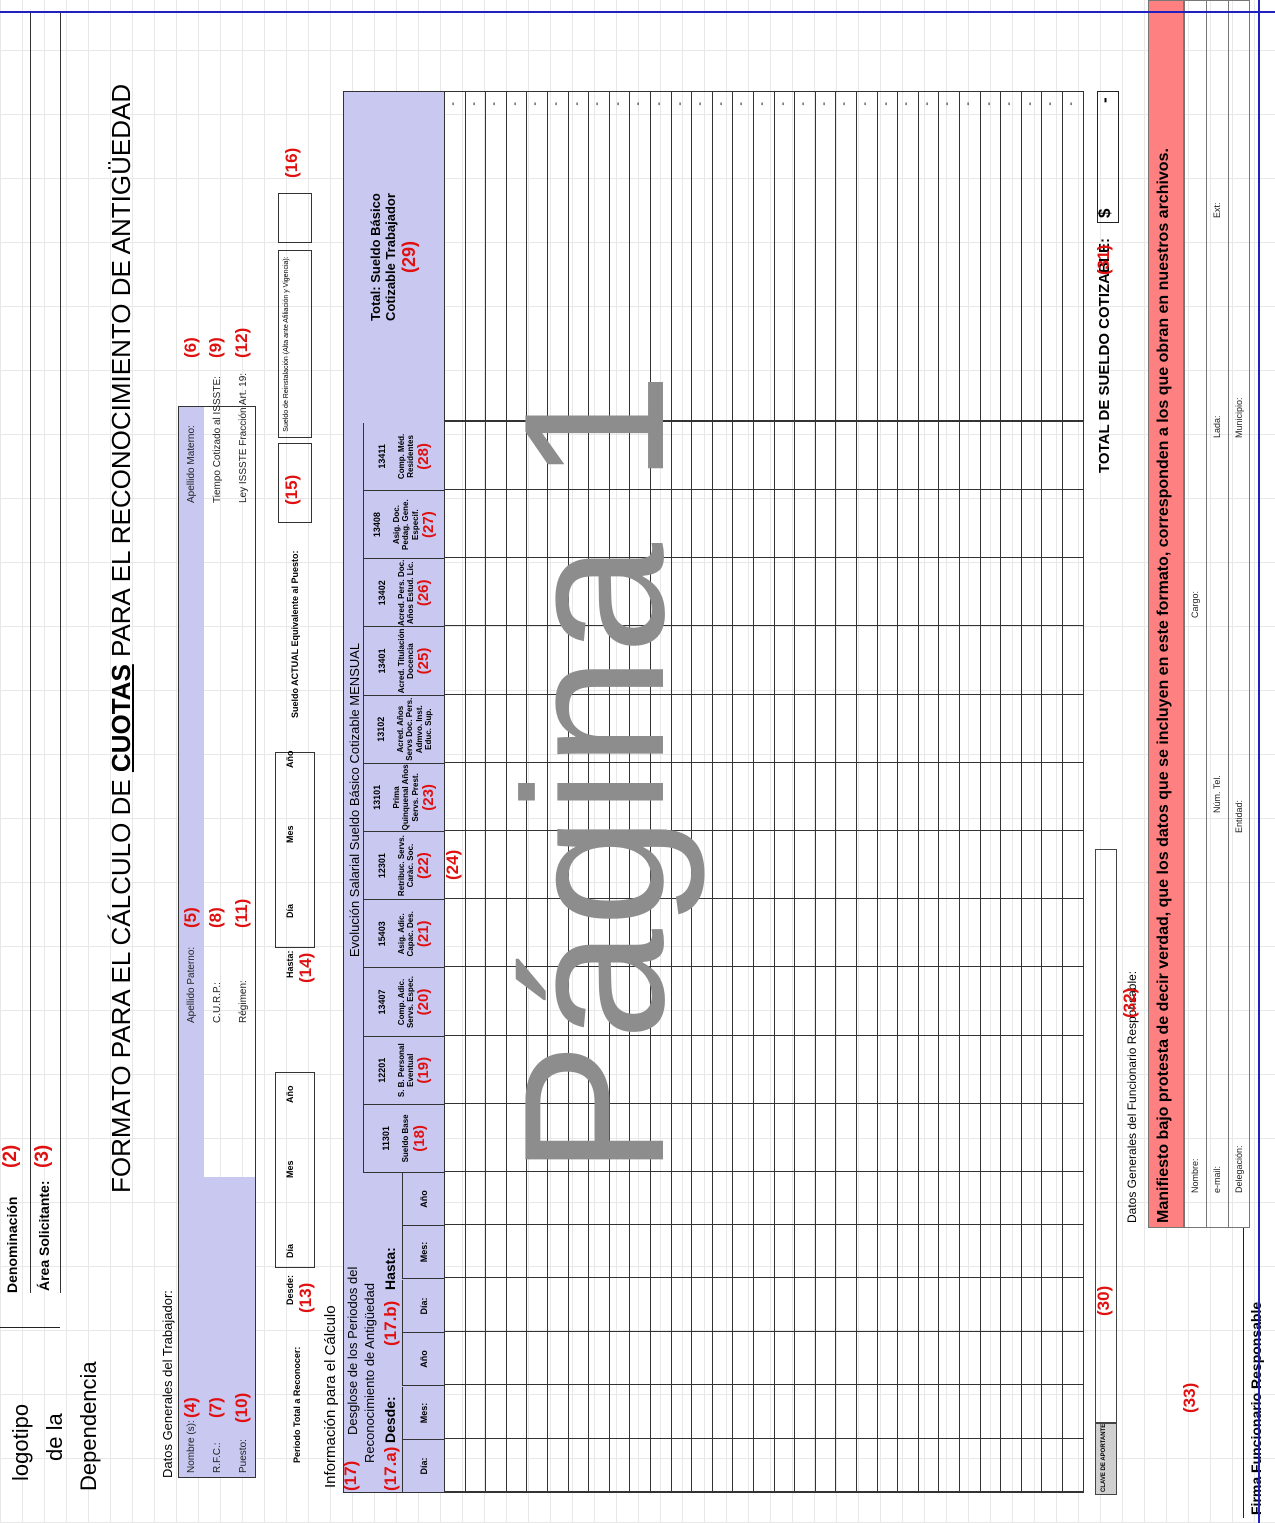  What do you see at coordinates (406, 1002) in the screenshot?
I see `salary-col-name: Comp. Adic. Servs. Espec.` at bounding box center [406, 1002].